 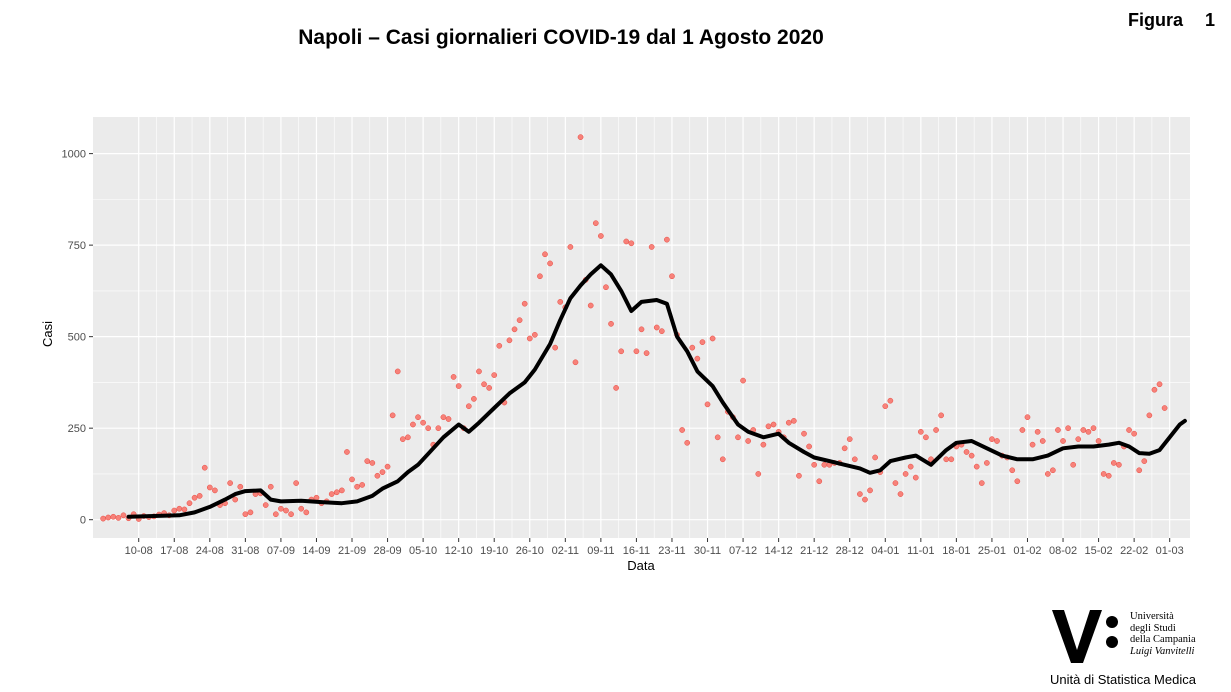 What do you see at coordinates (1134, 551) in the screenshot?
I see `x-tick-label: 22-02` at bounding box center [1134, 551].